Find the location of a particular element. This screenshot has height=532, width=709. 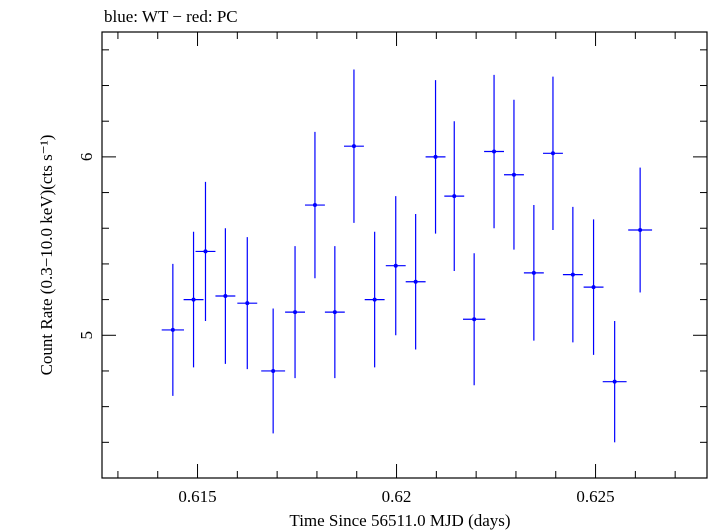

y-tick-label: 5 is located at coordinates (86, 335).